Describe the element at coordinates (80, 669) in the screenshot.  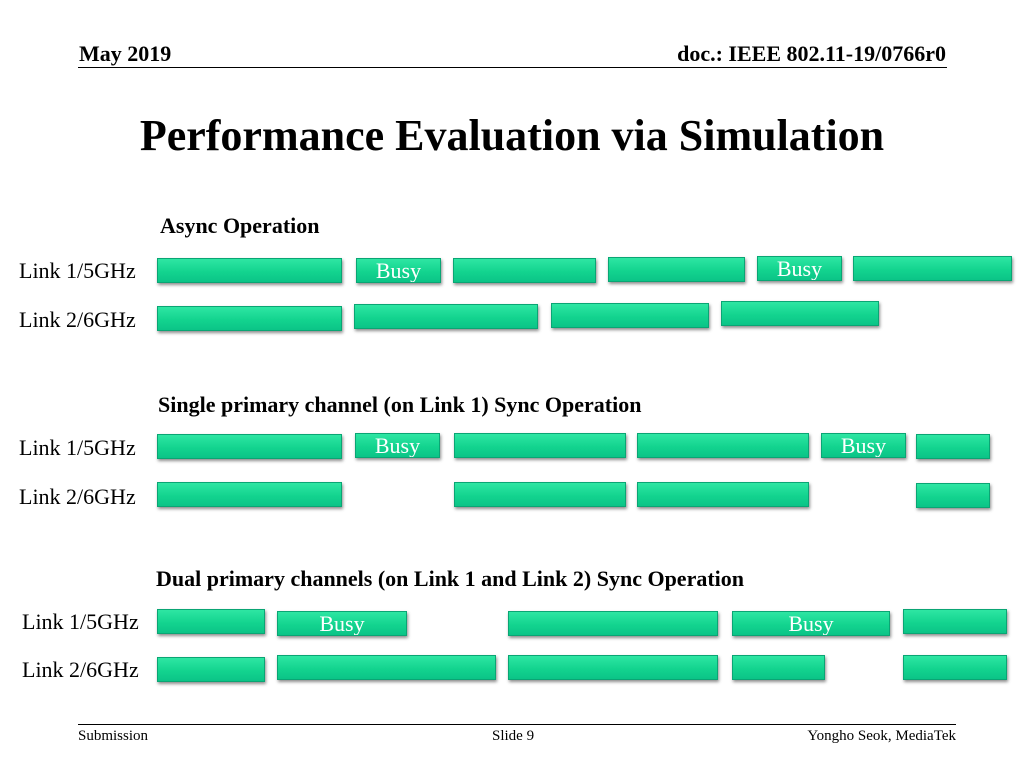
I see `dual-link2-label: Link 2/6GHz` at that location.